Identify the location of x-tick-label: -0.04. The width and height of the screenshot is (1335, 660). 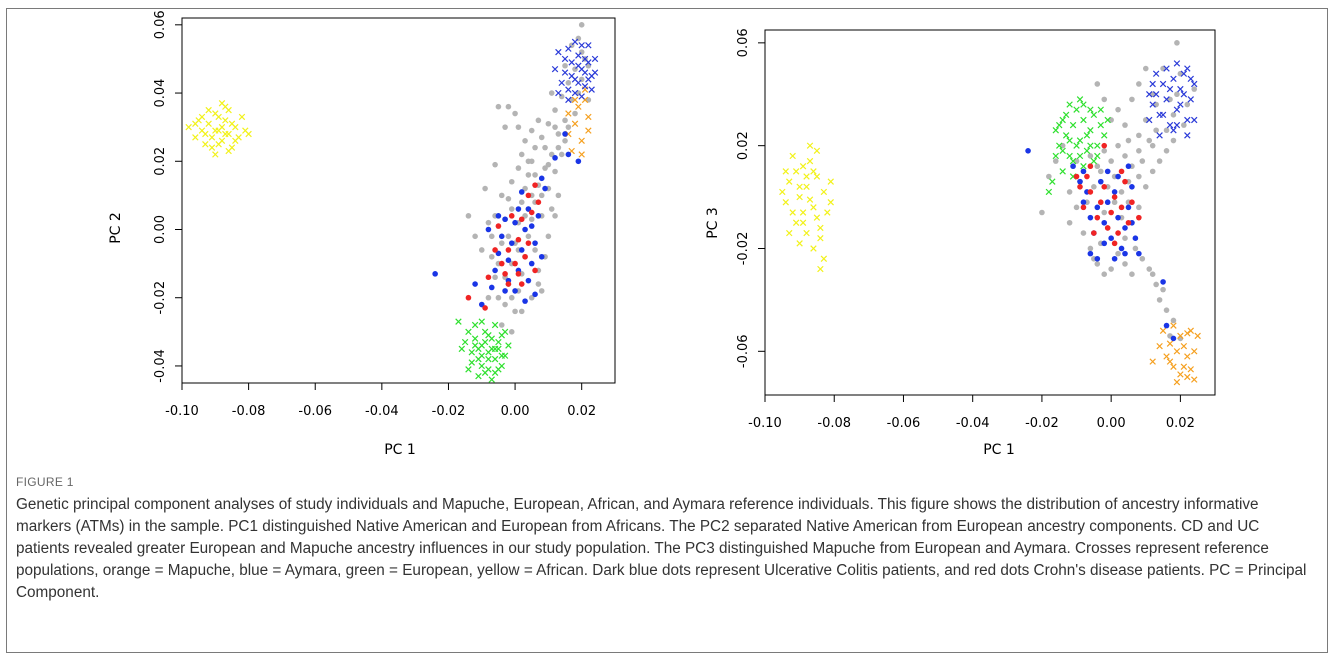
(382, 411).